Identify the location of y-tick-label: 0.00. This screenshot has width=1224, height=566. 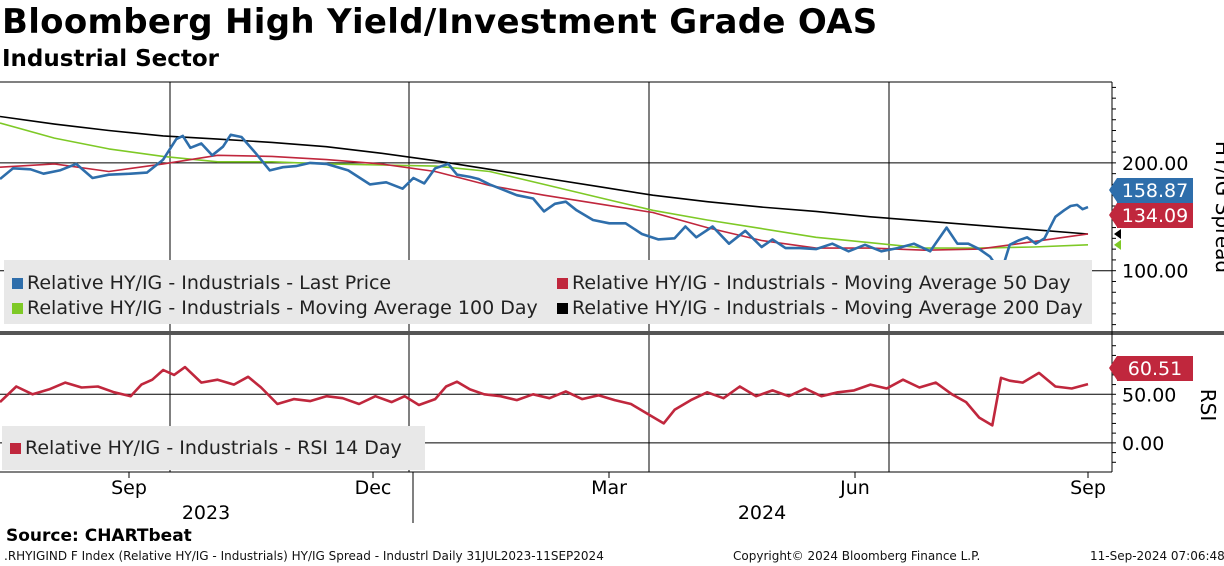
(1143, 444).